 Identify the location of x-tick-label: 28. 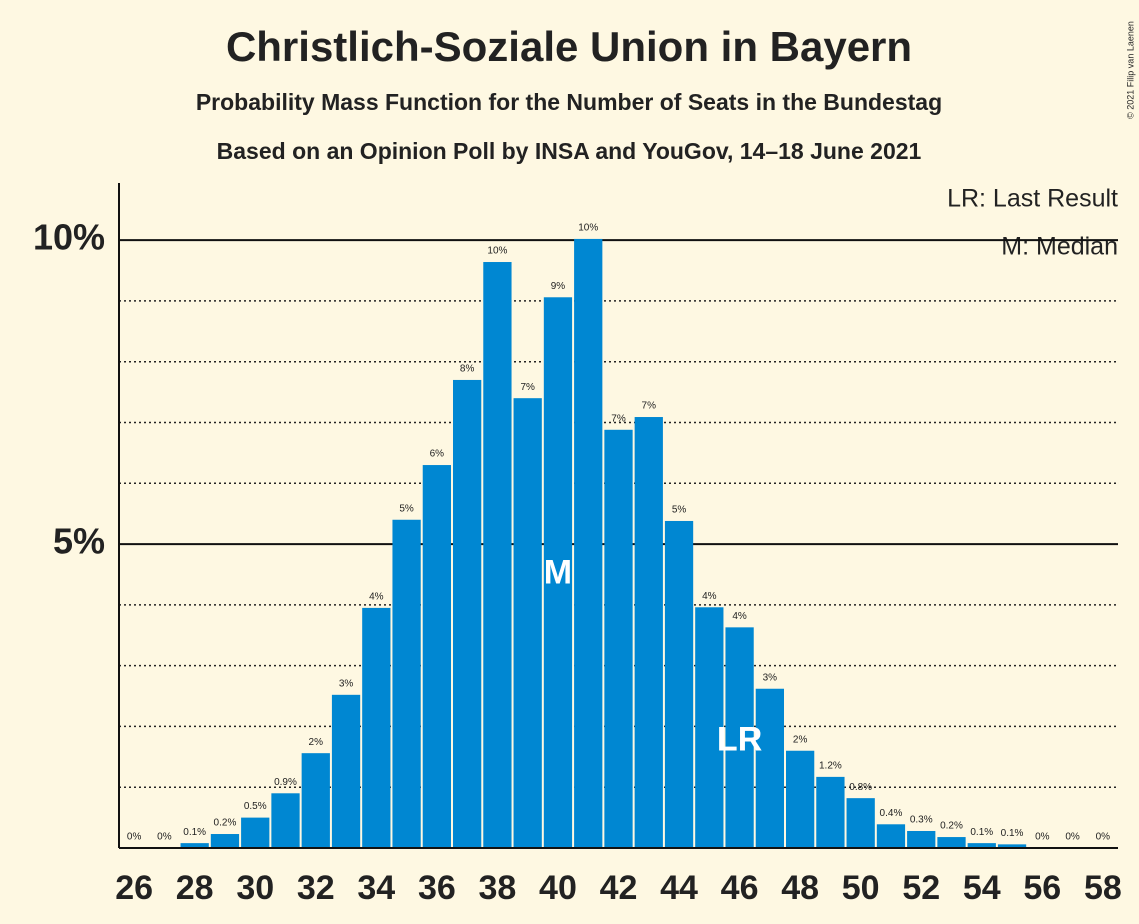
(195, 888).